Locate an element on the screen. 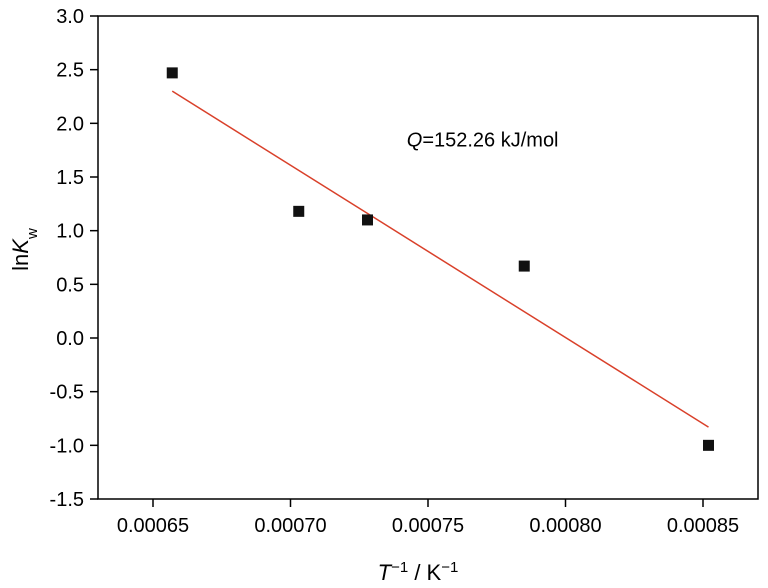 The width and height of the screenshot is (768, 588). x-tick-label: 0.00075 is located at coordinates (428, 526).